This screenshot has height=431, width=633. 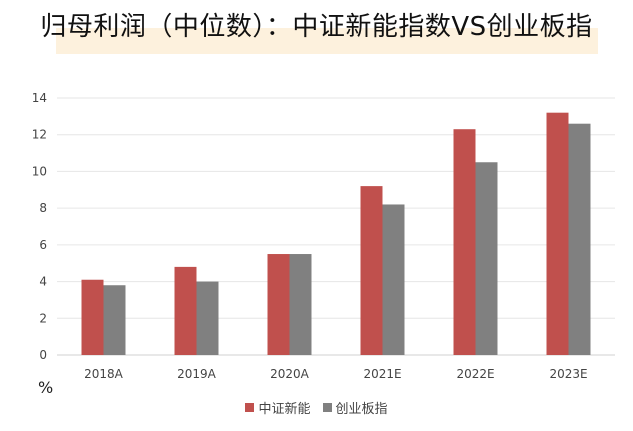 What do you see at coordinates (382, 374) in the screenshot?
I see `x-tick-label: 2021E` at bounding box center [382, 374].